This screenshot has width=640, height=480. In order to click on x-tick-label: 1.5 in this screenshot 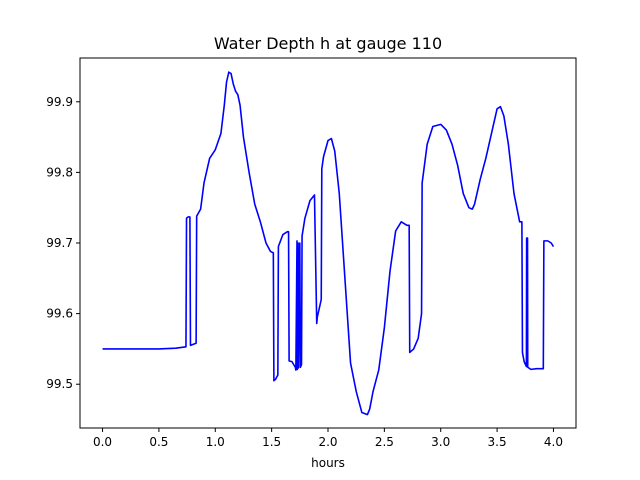, I will do `click(271, 442)`.